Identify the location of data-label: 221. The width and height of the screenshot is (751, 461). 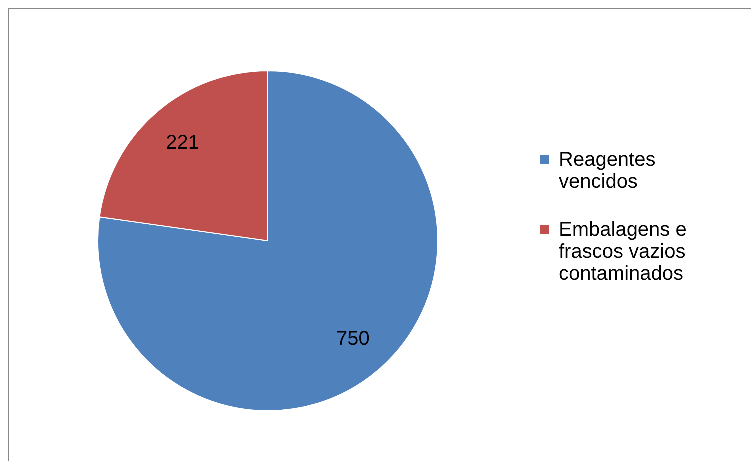
(183, 143).